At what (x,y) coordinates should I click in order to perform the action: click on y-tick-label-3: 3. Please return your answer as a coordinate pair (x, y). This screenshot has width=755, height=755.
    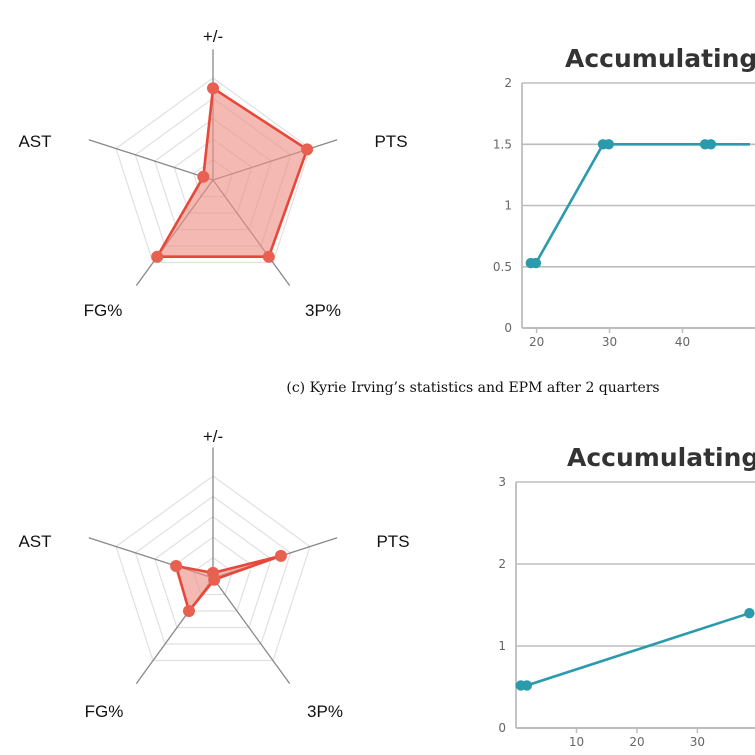
    Looking at the image, I should click on (502, 482).